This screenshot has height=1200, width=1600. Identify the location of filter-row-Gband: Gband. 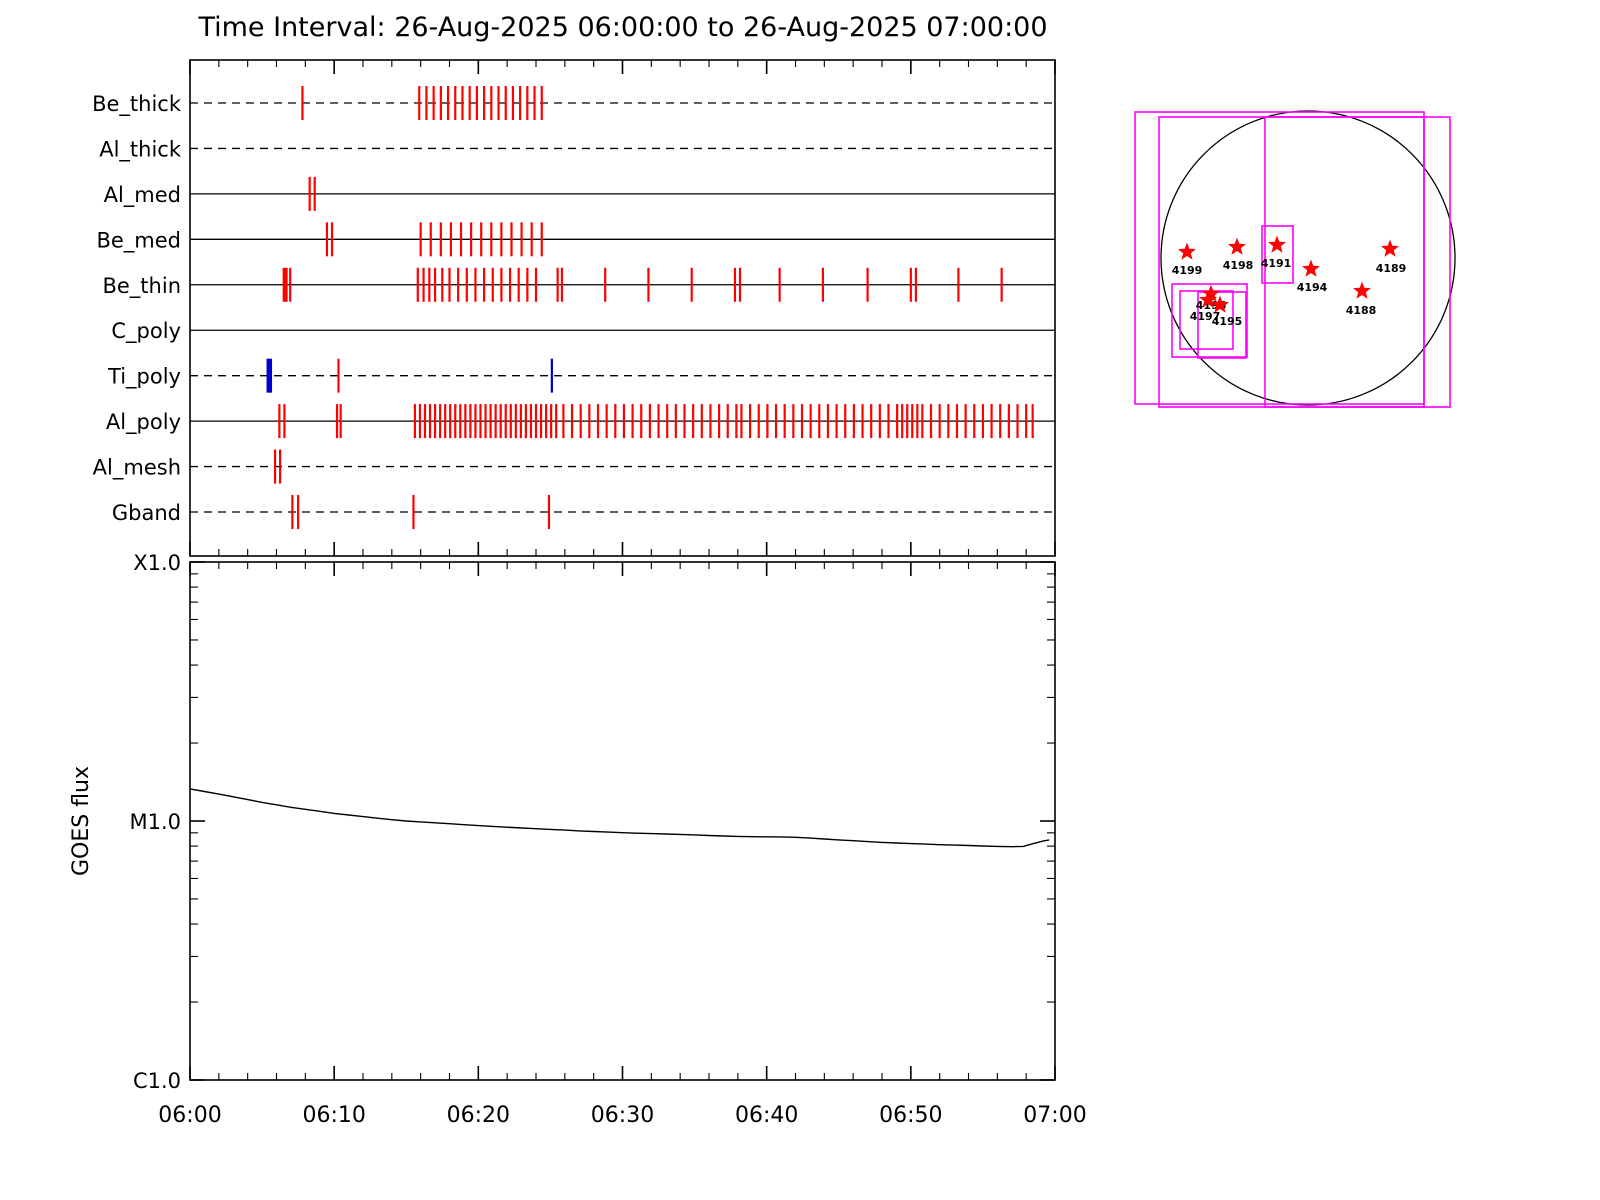
(583, 512).